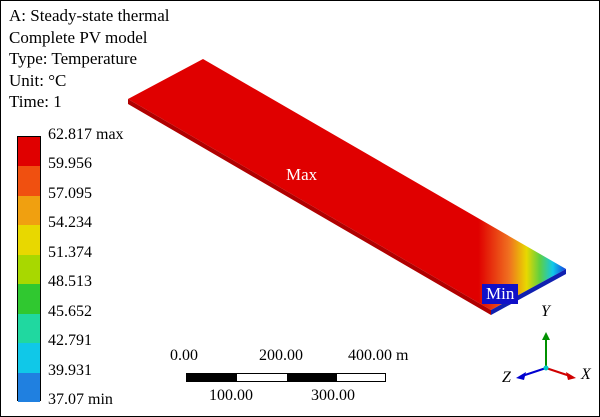  Describe the element at coordinates (500, 294) in the screenshot. I see `min-probe-label: Min` at that location.